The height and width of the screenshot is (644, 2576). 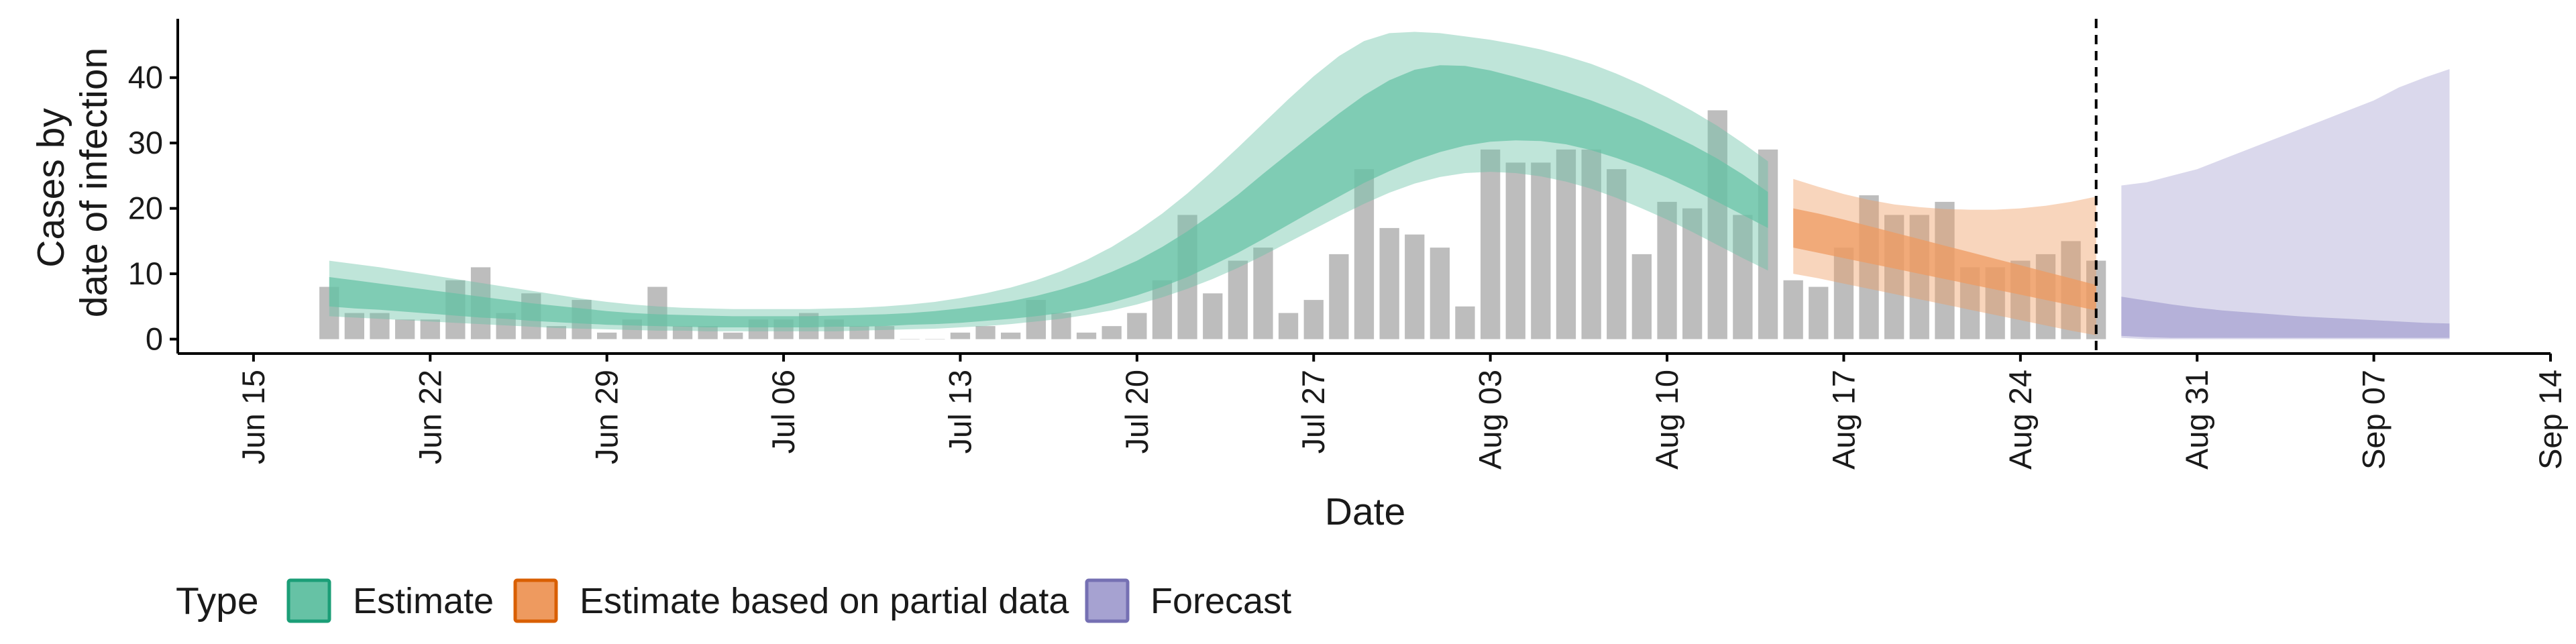 I want to click on x-tick-label: Jul 20, so click(x=1137, y=411).